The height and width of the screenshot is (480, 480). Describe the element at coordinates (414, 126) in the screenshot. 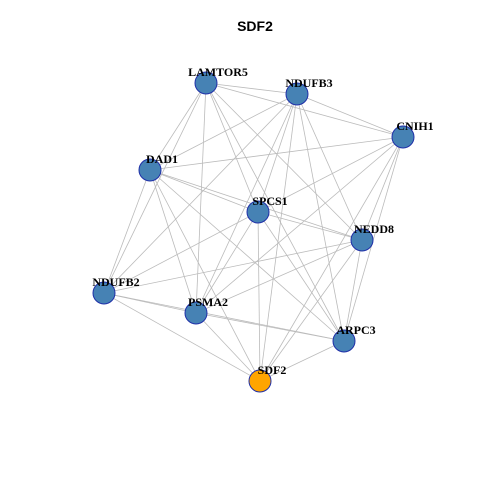

I see `node-label: CNIH1` at that location.